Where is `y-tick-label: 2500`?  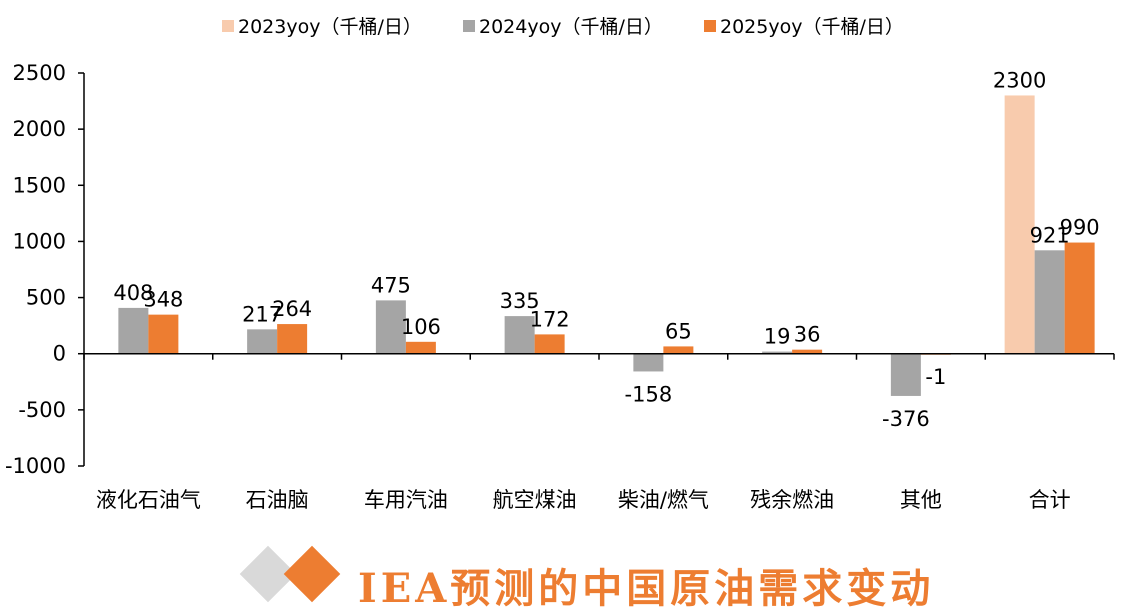 y-tick-label: 2500 is located at coordinates (39, 73).